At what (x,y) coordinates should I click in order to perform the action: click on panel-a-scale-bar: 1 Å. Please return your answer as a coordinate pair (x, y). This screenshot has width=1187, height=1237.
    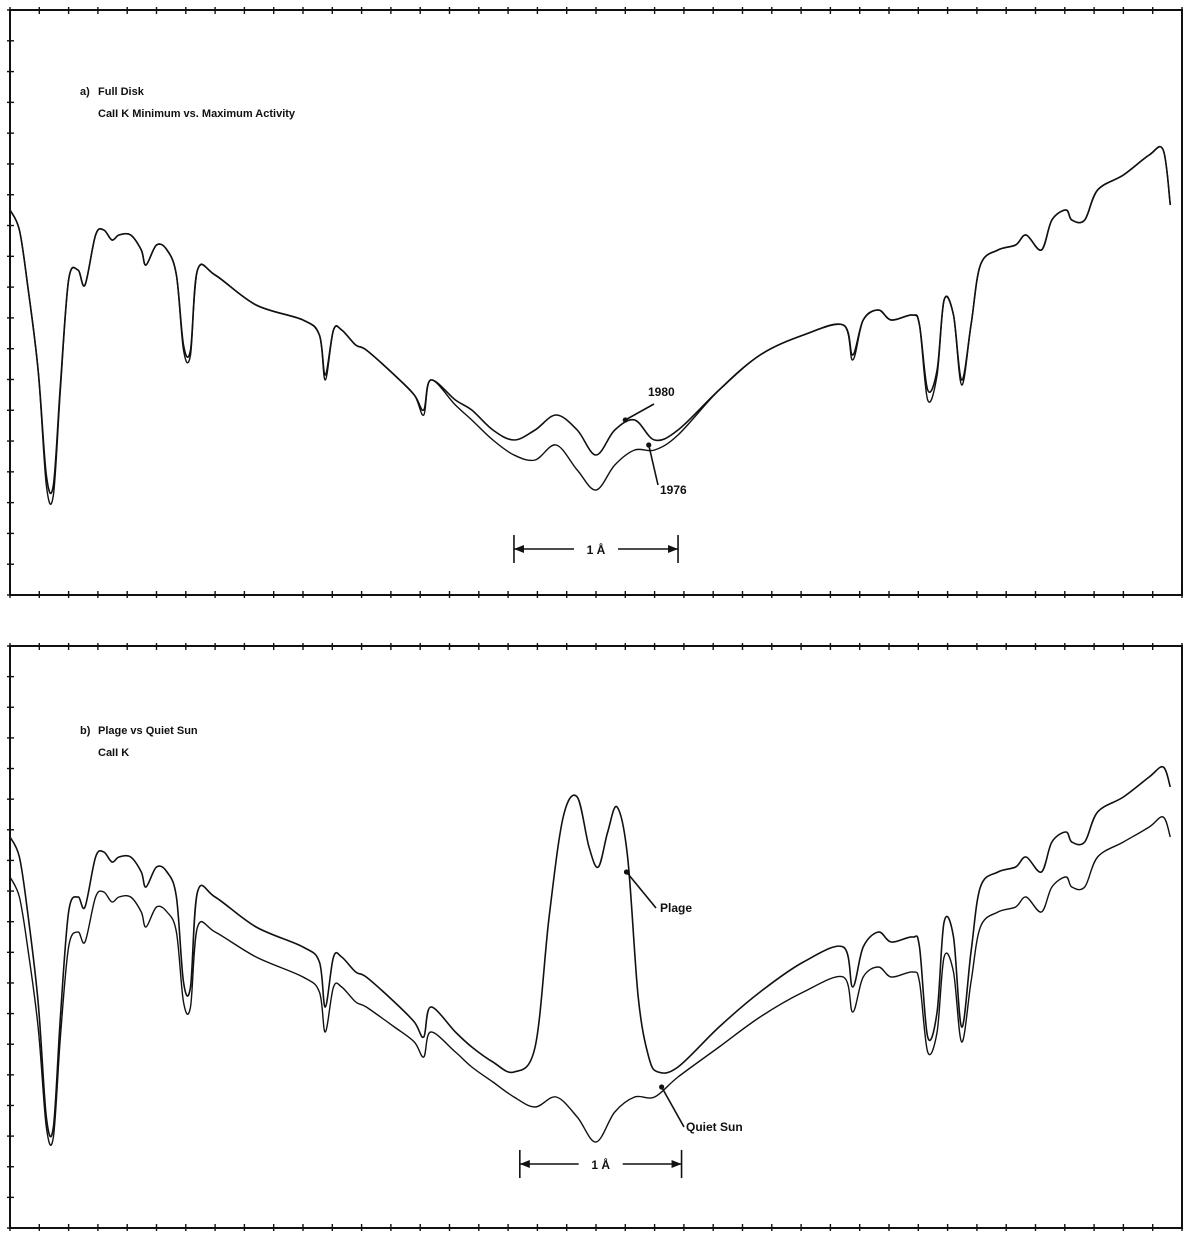
    Looking at the image, I should click on (596, 549).